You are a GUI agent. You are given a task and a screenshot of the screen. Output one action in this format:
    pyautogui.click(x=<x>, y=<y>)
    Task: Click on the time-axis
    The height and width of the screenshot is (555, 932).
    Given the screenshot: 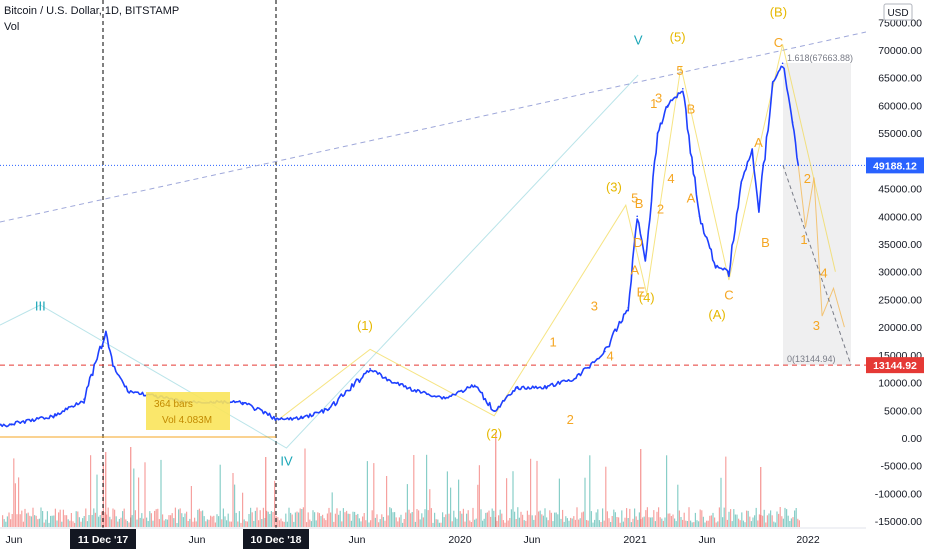 What is the action you would take?
    pyautogui.click(x=466, y=539)
    